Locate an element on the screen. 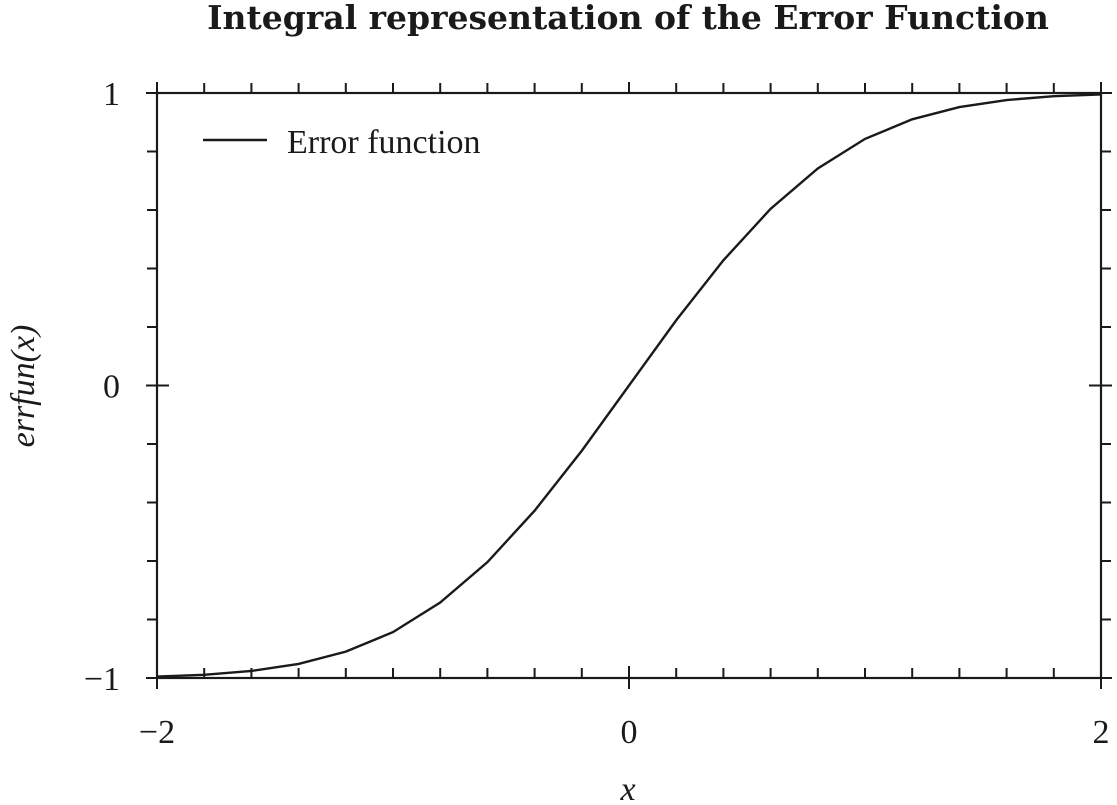 This screenshot has width=1117, height=805. y-tick-label: −1 is located at coordinates (102, 679).